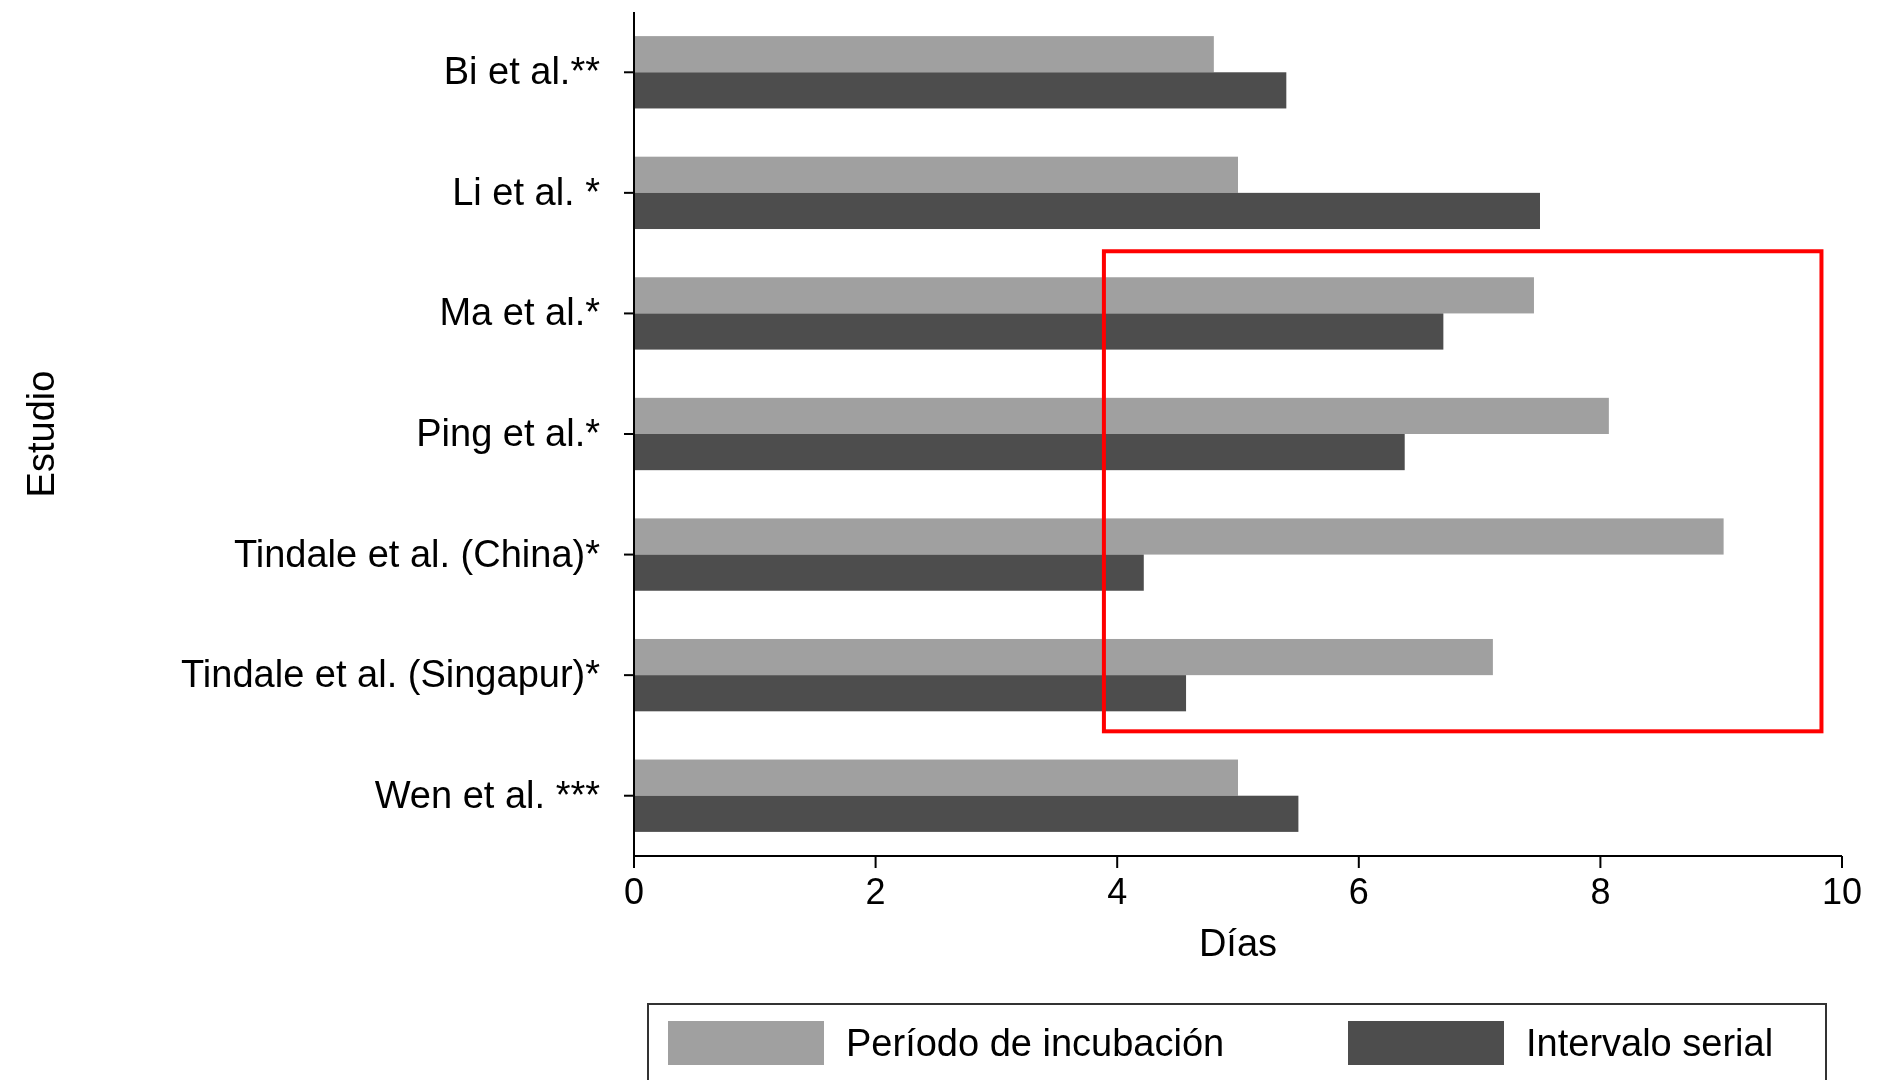 This screenshot has width=1883, height=1088. I want to click on x-tick-label: 2, so click(875, 891).